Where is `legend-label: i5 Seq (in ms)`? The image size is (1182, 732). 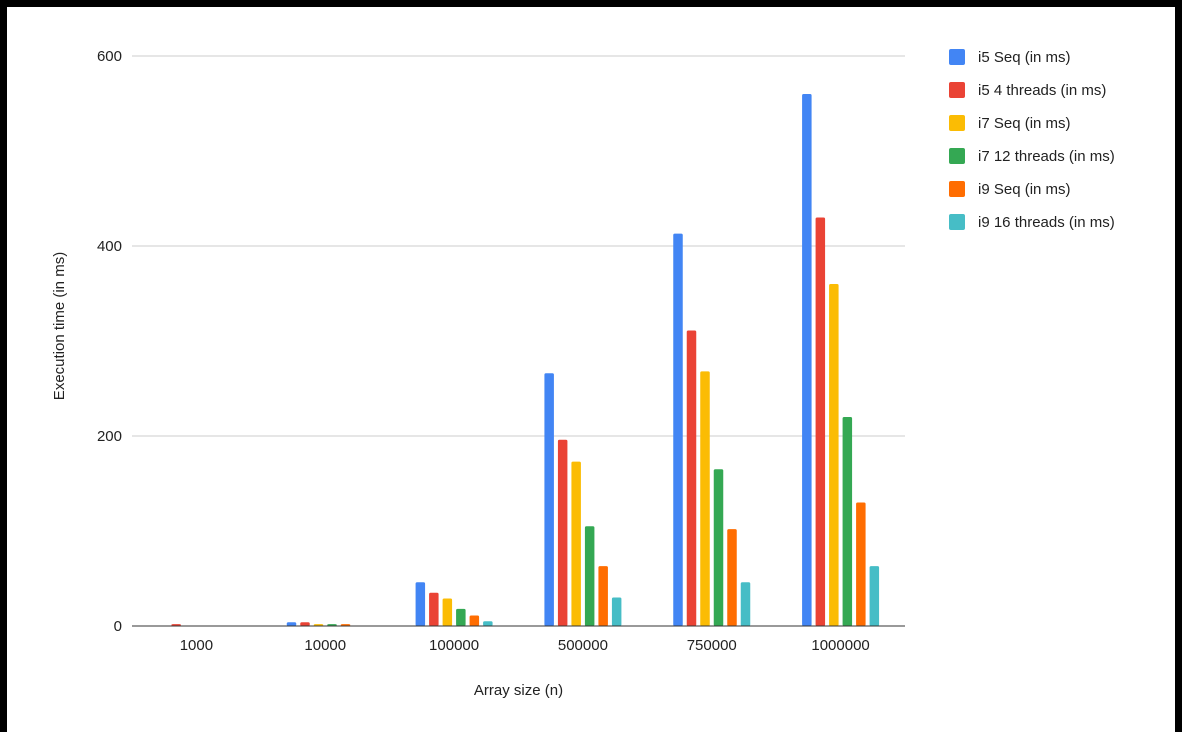 legend-label: i5 Seq (in ms) is located at coordinates (1024, 57).